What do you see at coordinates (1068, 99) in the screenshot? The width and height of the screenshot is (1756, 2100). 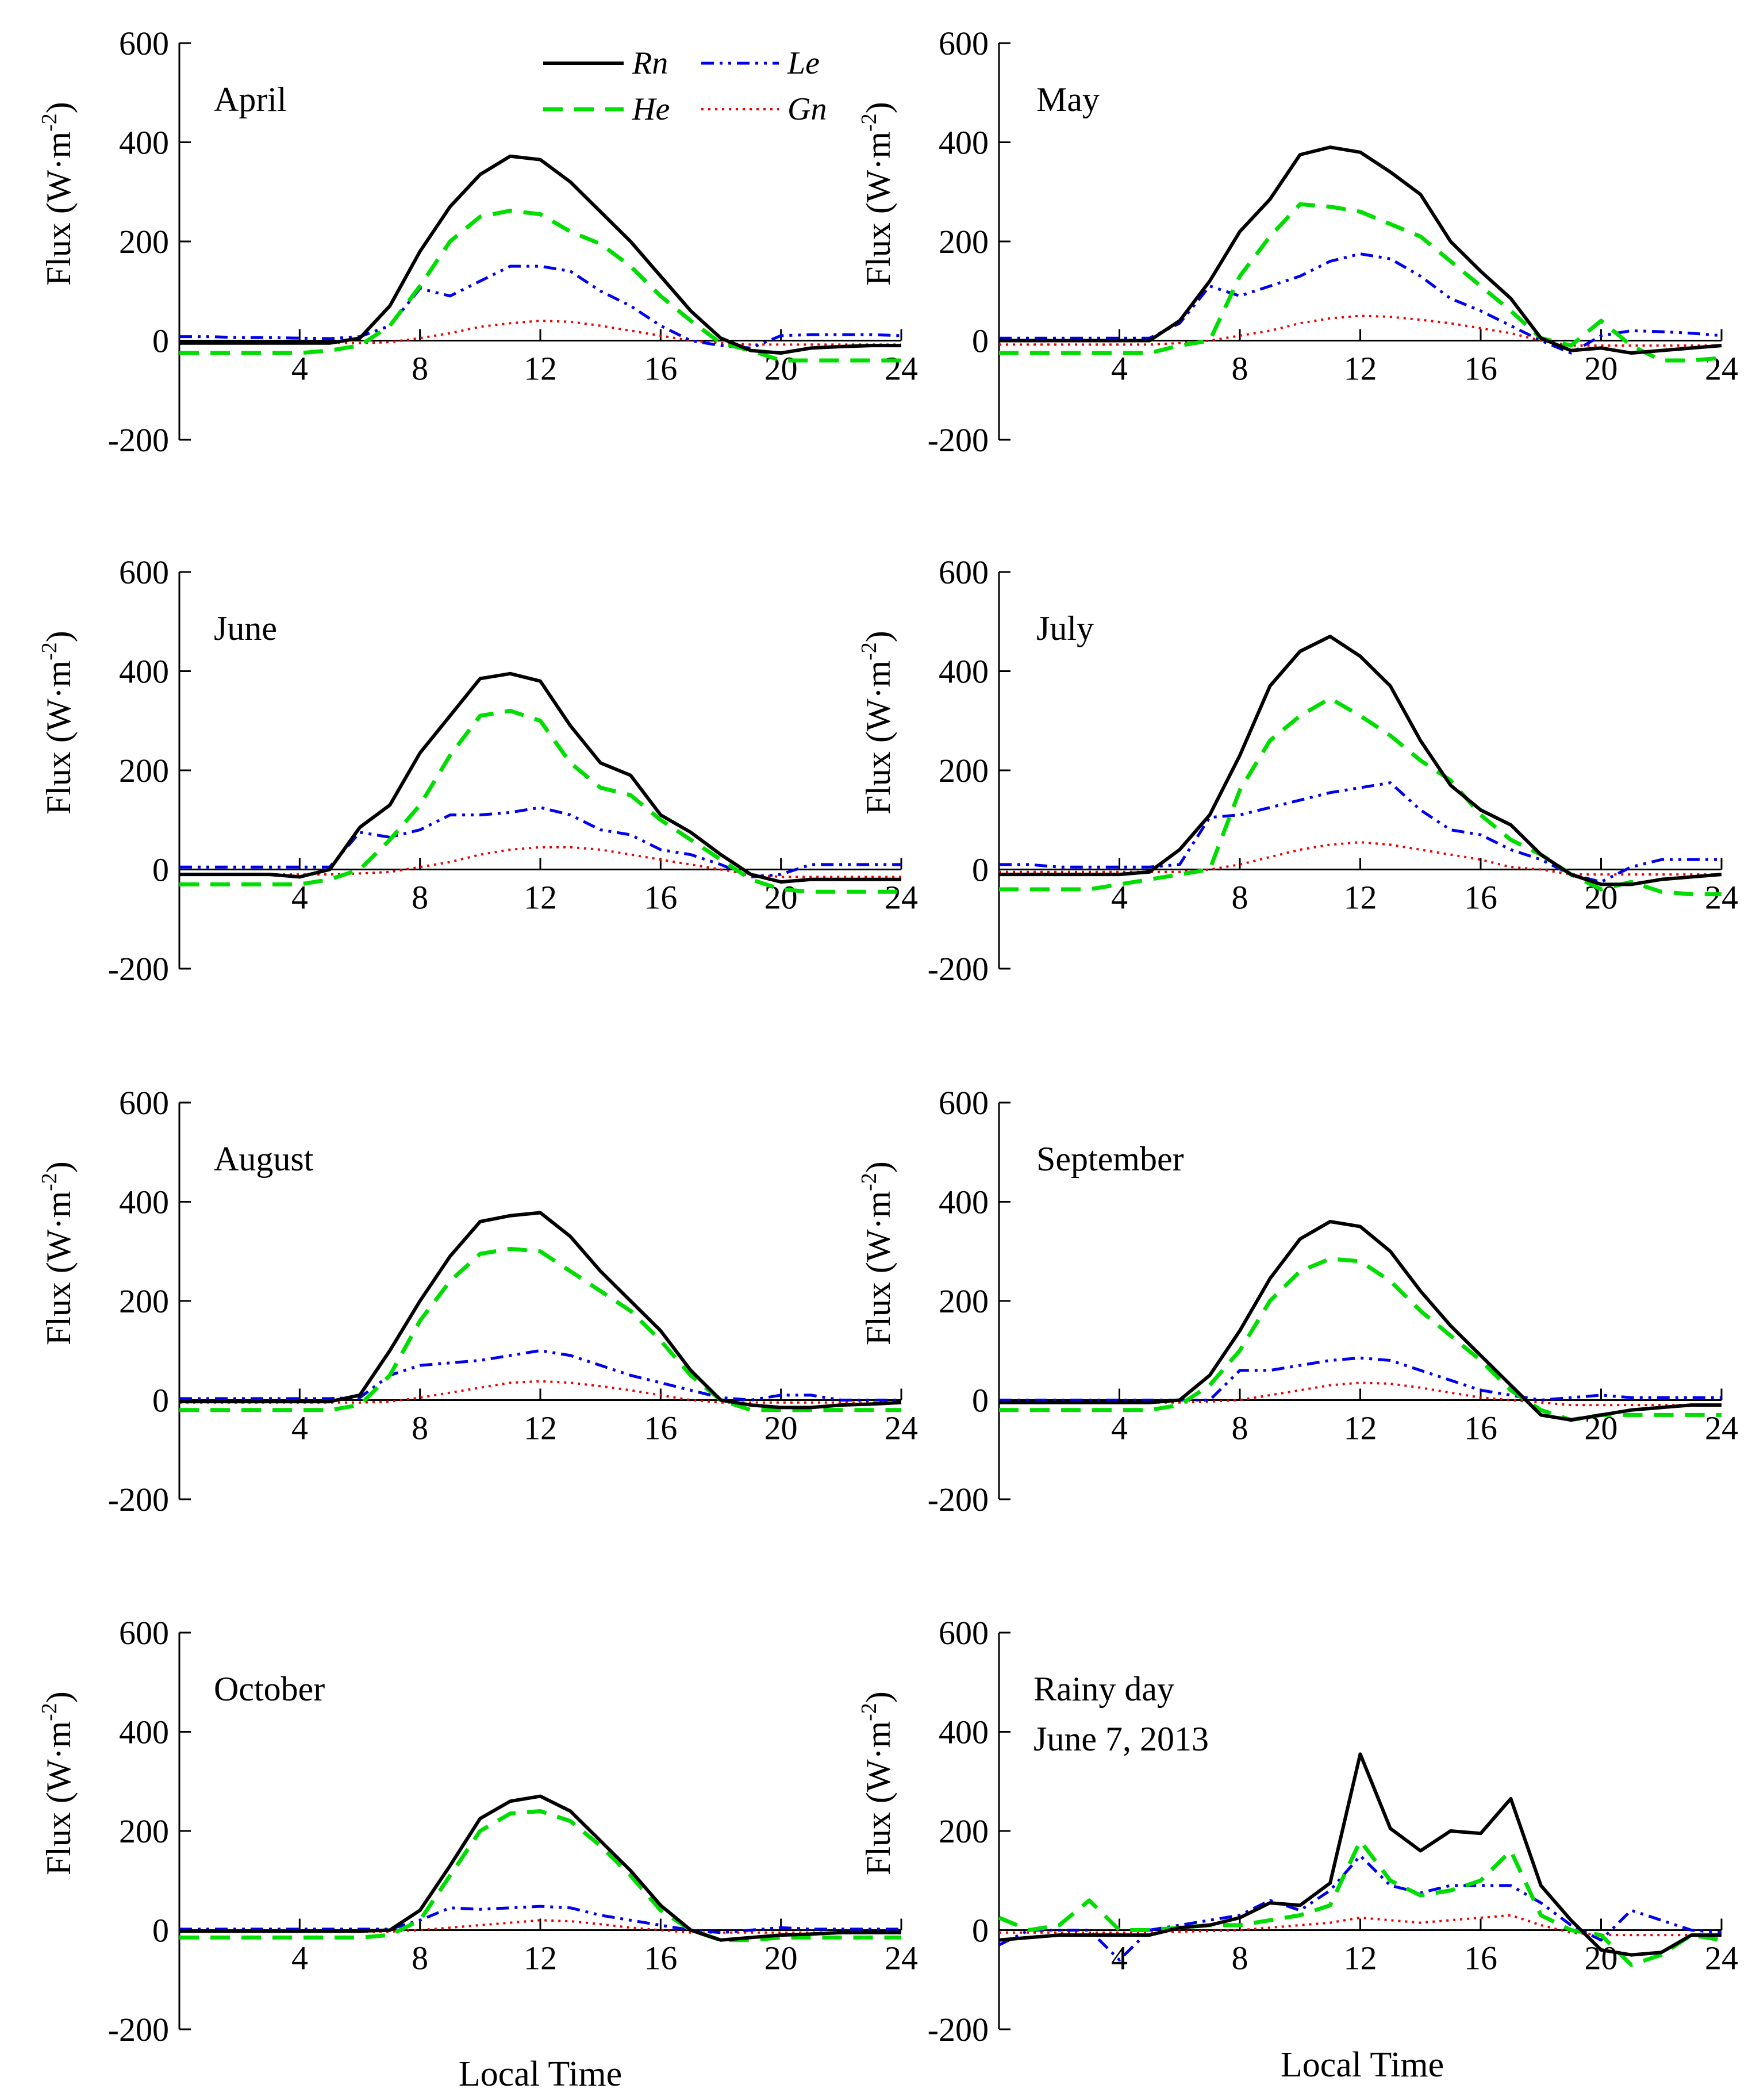 I see `panel-title: May` at bounding box center [1068, 99].